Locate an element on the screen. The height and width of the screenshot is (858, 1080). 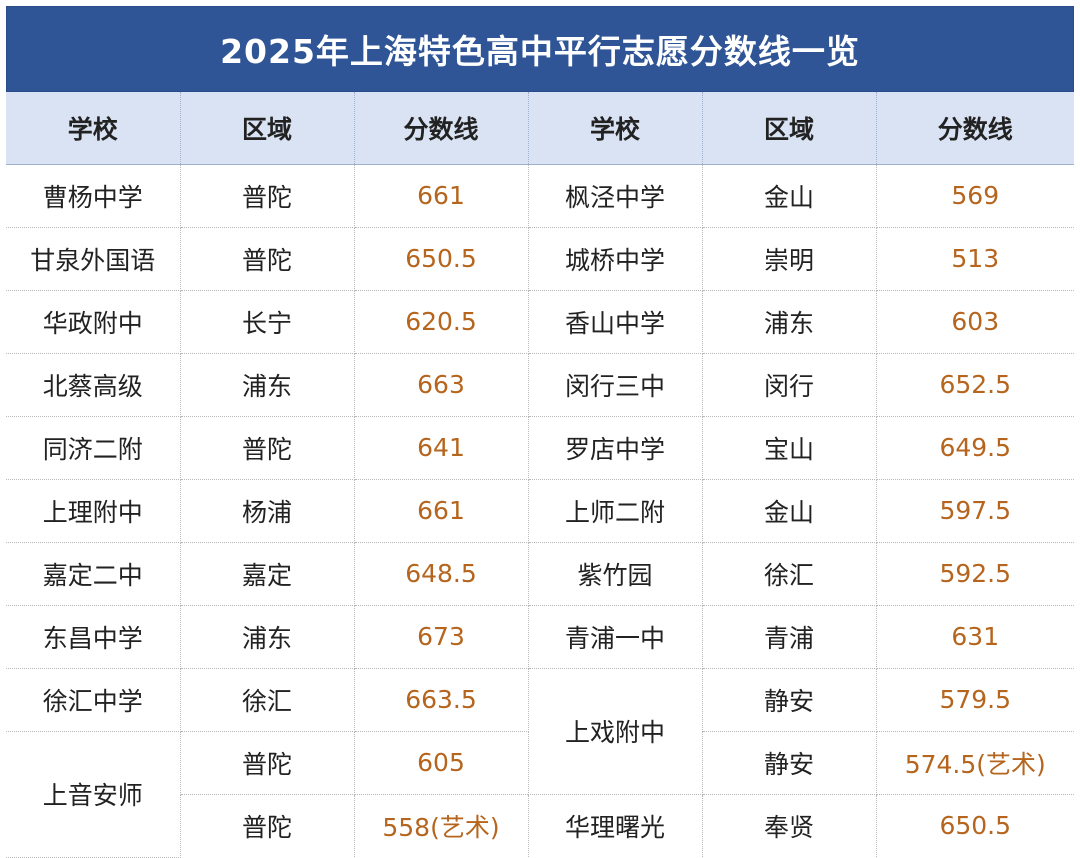
score-cell: 620.5 is located at coordinates (441, 321).